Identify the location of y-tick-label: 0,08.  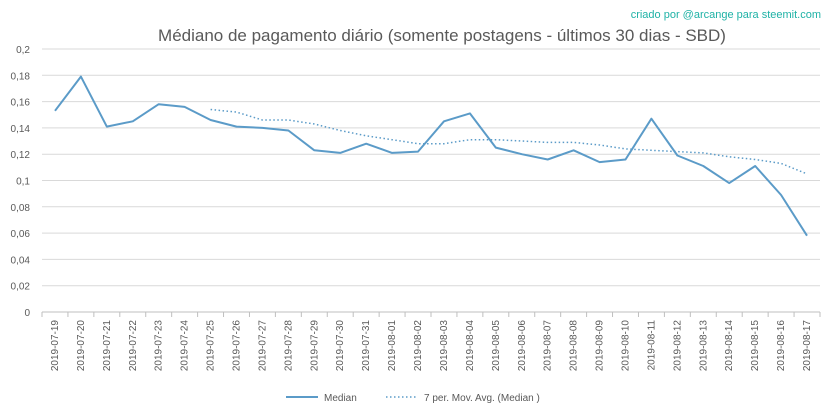
(21, 208).